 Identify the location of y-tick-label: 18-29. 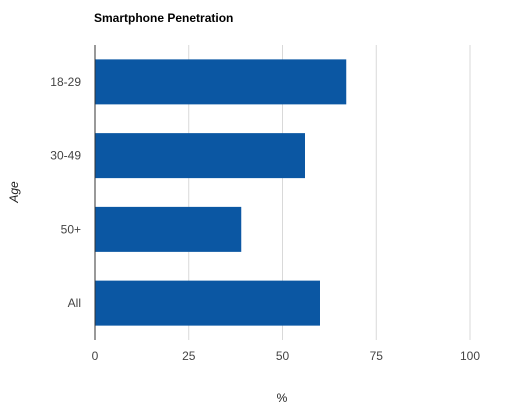
(65, 82).